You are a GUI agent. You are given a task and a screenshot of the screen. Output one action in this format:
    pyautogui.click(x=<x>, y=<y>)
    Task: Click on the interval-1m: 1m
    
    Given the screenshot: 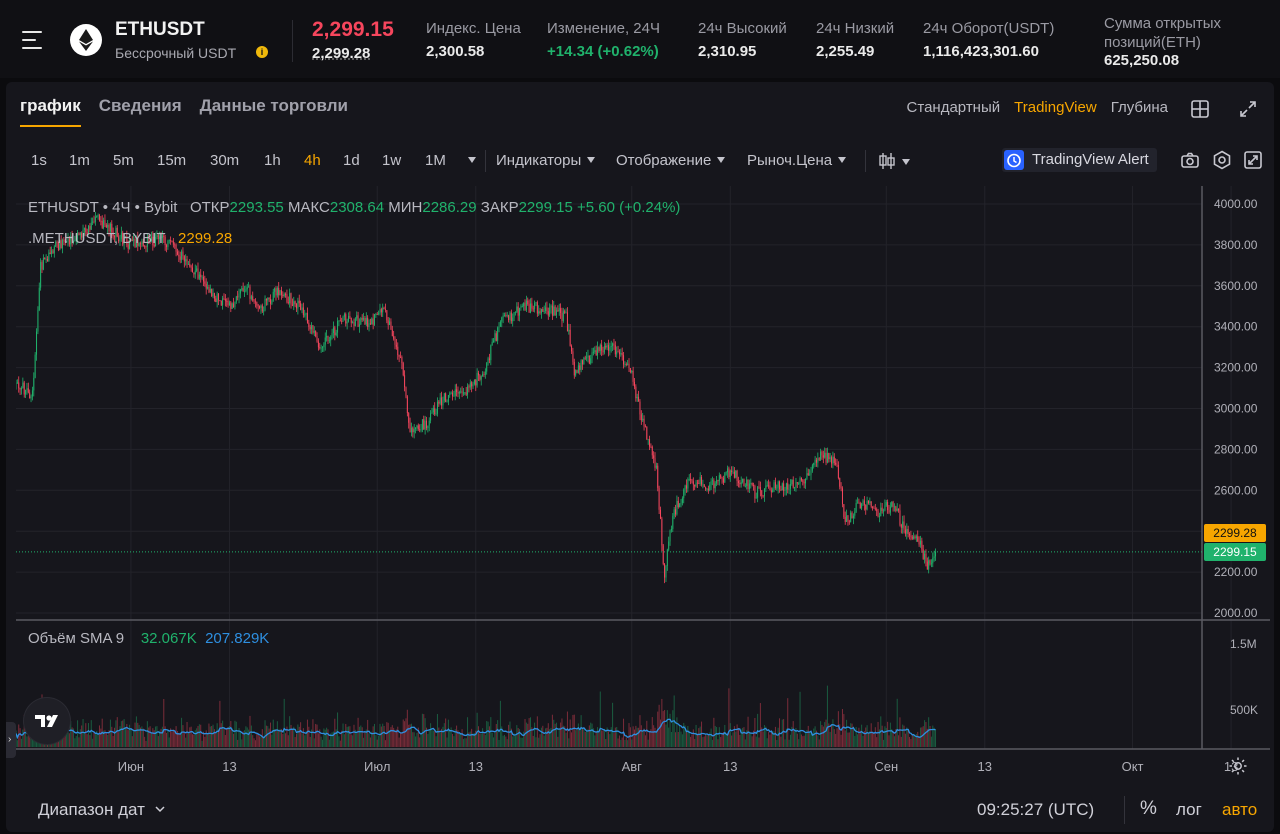 What is the action you would take?
    pyautogui.click(x=79, y=160)
    